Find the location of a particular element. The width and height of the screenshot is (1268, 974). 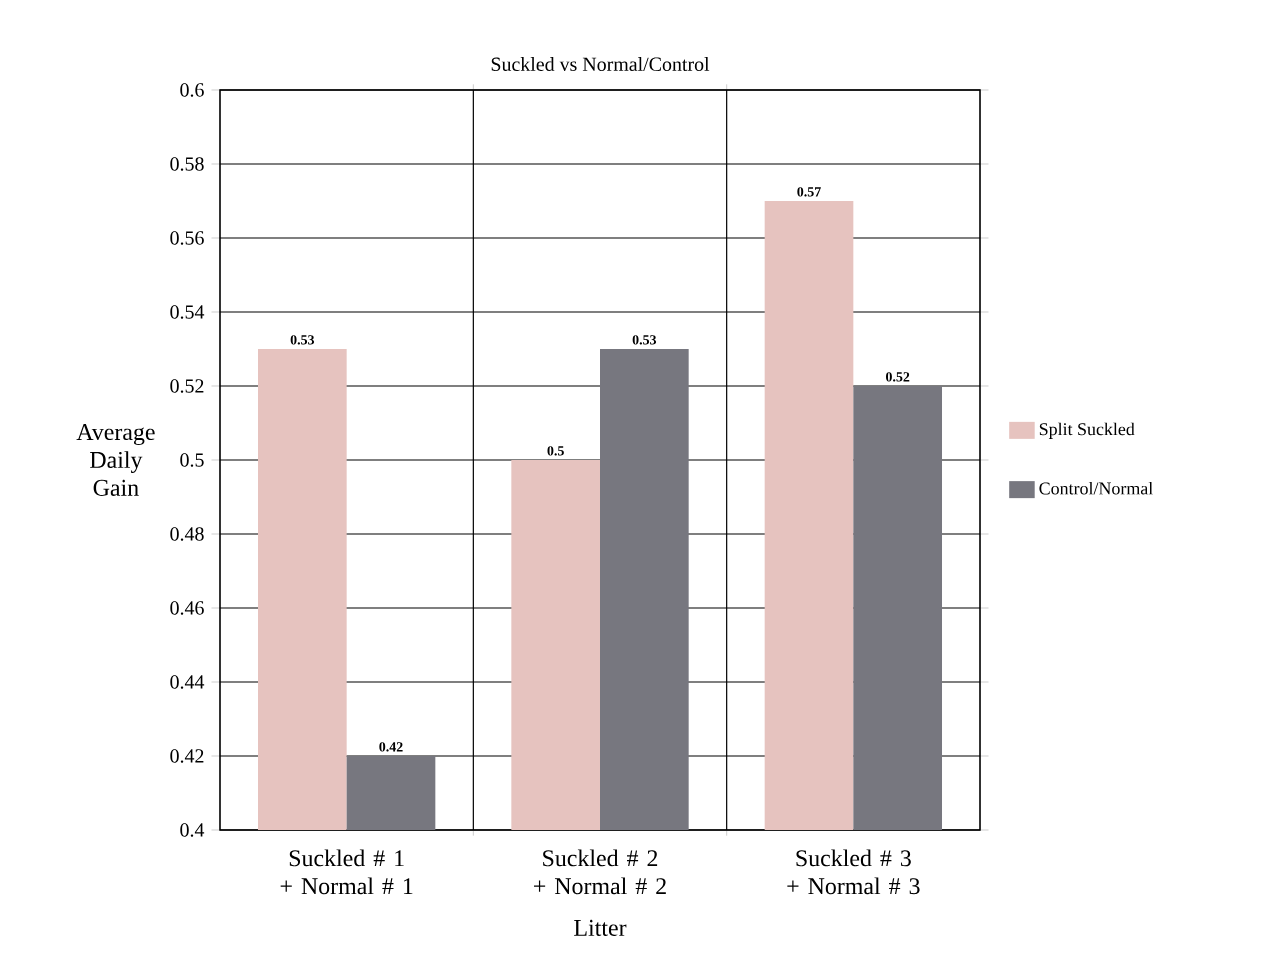

x-tick-label: Suckled # 3 + Normal # 3 is located at coordinates (853, 872).